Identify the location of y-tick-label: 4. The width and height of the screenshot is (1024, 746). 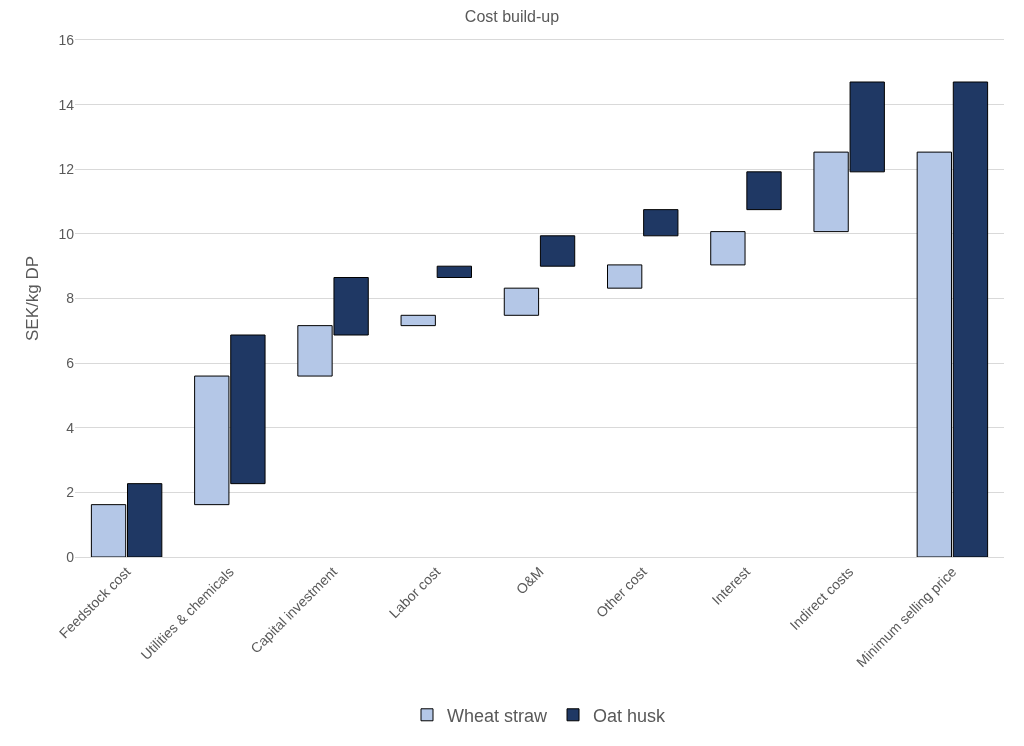
(70, 427).